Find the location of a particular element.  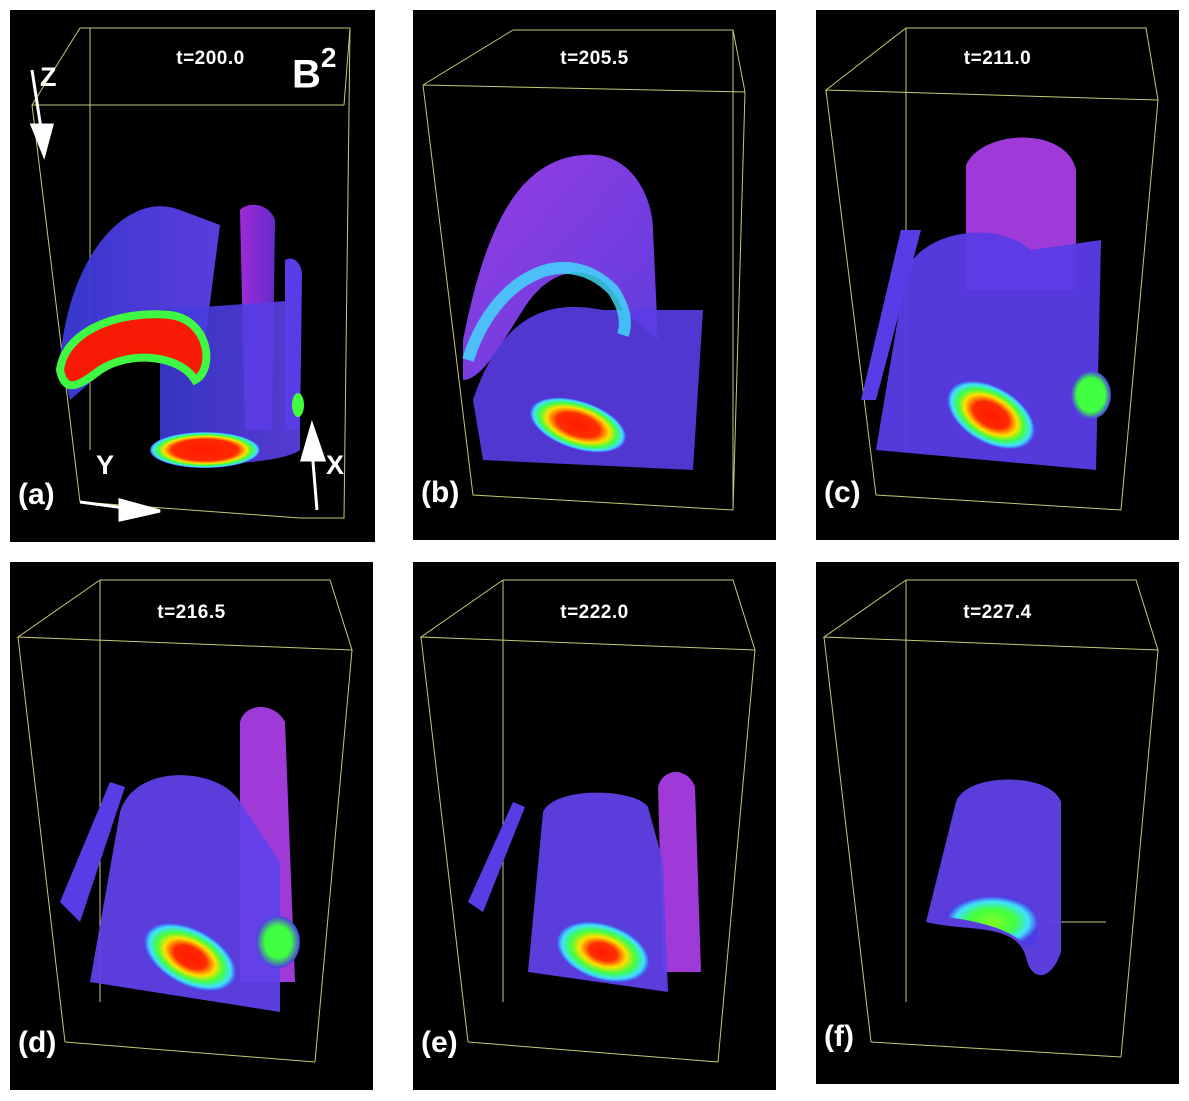

panel-a: t=200.0 B2 Z Y X (a) is located at coordinates (192, 276).